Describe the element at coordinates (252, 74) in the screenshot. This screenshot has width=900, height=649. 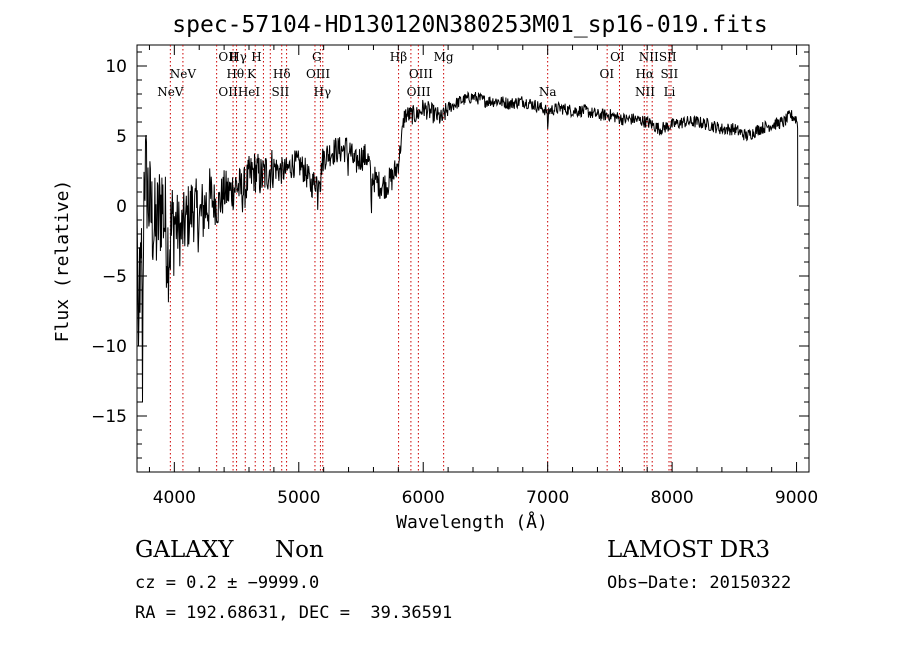
I see `line-label-12: K` at that location.